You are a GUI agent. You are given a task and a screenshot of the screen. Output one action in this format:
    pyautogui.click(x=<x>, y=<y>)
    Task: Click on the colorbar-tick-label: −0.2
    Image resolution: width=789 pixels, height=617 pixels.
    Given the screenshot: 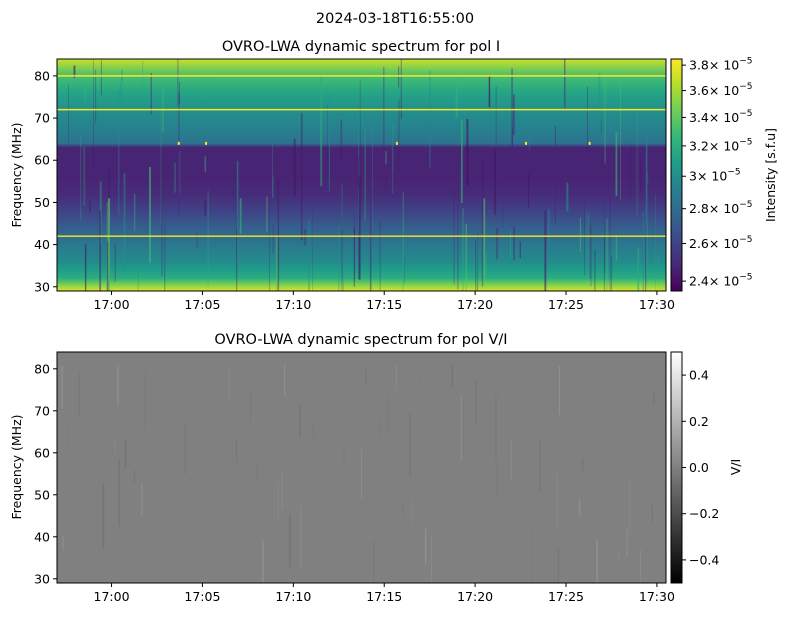 What is the action you would take?
    pyautogui.click(x=704, y=513)
    